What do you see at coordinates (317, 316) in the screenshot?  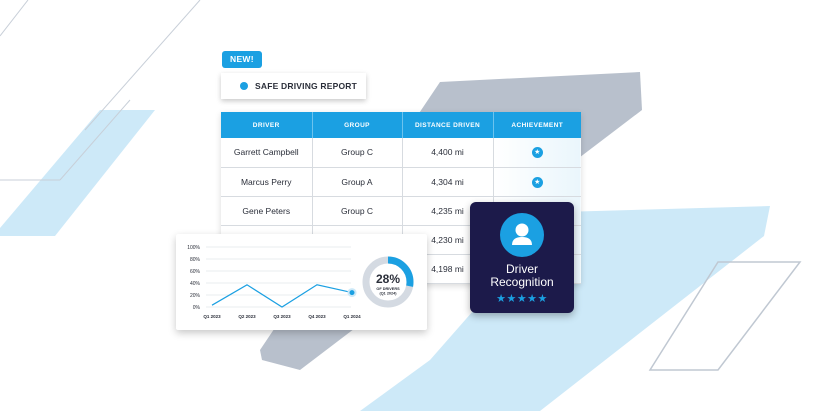 I see `x-tick-label: Q4 2023` at bounding box center [317, 316].